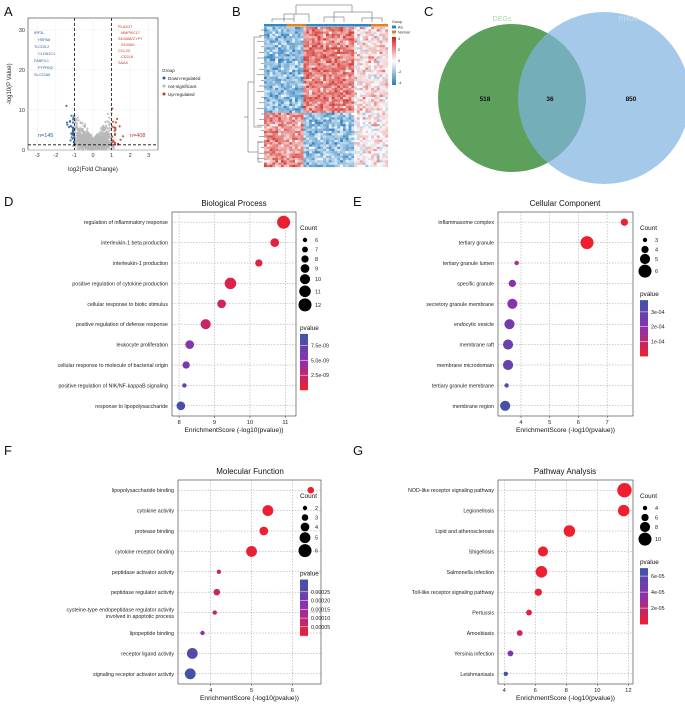 The height and width of the screenshot is (712, 685). Describe the element at coordinates (130, 156) in the screenshot. I see `volcano-x-tick: 2` at that location.